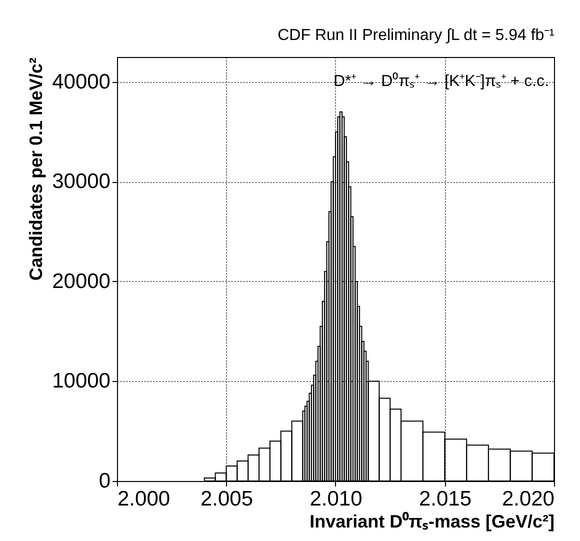 Image resolution: width=580 pixels, height=541 pixels. I want to click on y-axis-title: Candidates per 0.1 MeV/c², so click(36, 169).